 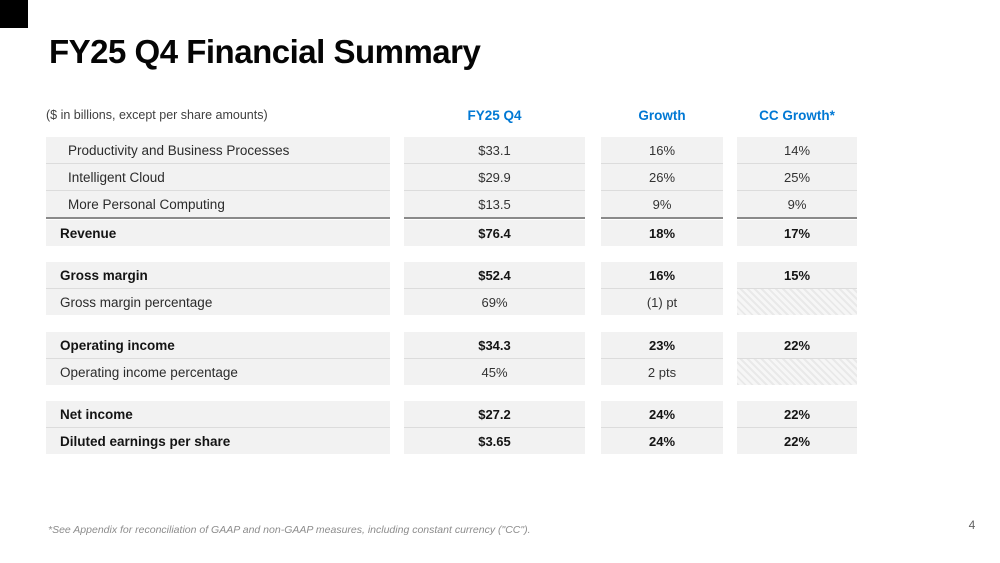 I want to click on table-row: Diluted earnings per share $3.65 24% 22%, so click(x=451, y=441).